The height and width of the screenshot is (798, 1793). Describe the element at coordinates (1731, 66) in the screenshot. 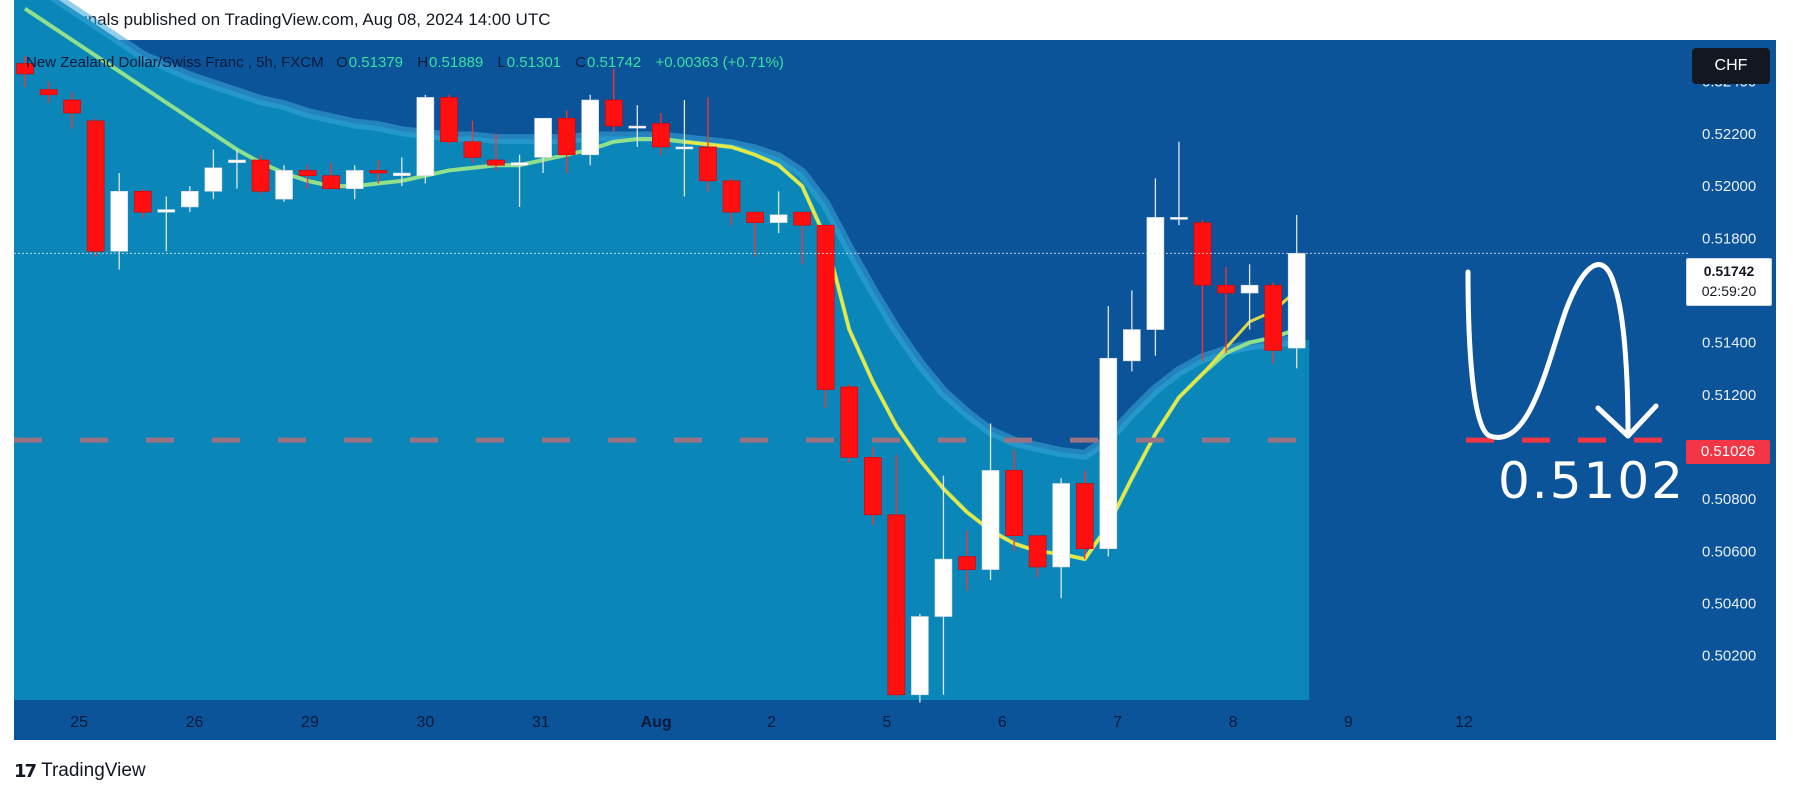

I see `currency-badge: CHF` at that location.